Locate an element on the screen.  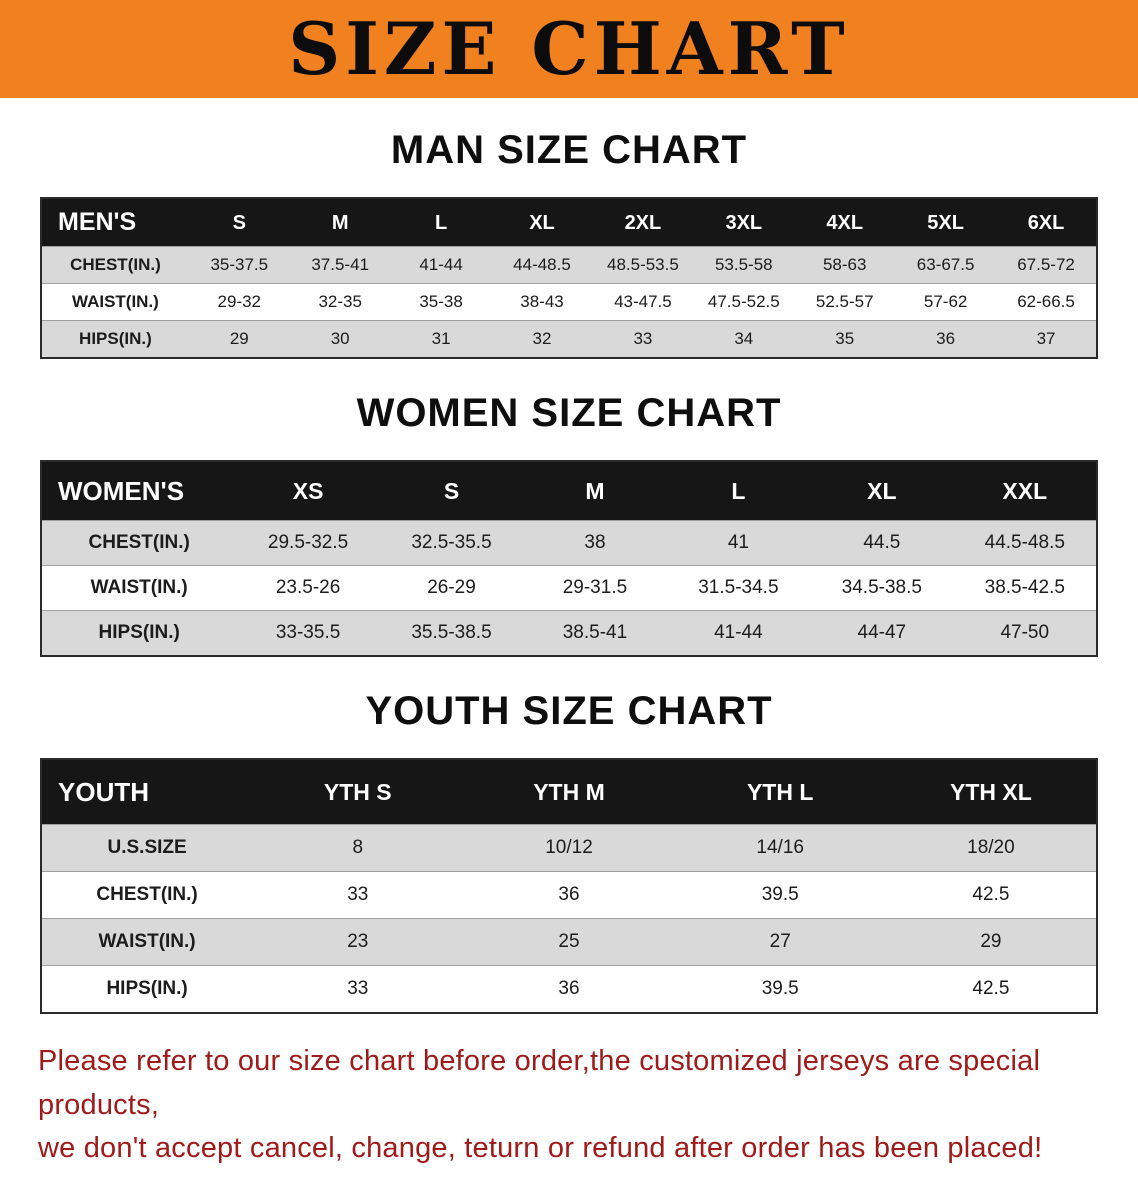
value-cell: 29-32 is located at coordinates (239, 302).